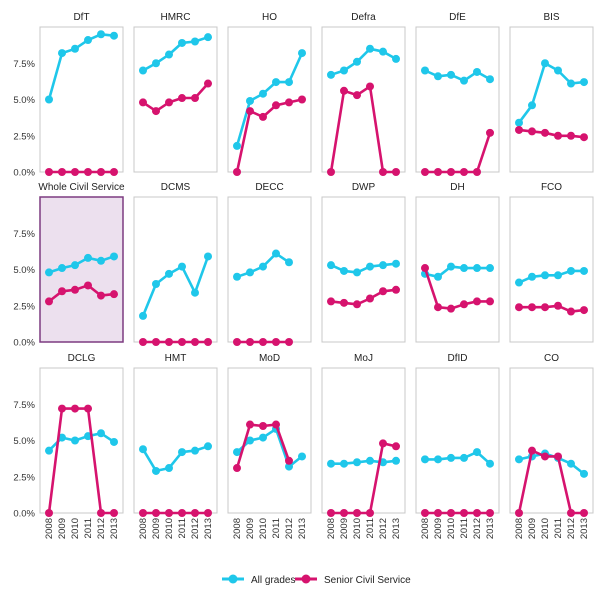 Image resolution: width=604 pixels, height=609 pixels. Describe the element at coordinates (82, 358) in the screenshot. I see `panel-title: DCLG` at that location.